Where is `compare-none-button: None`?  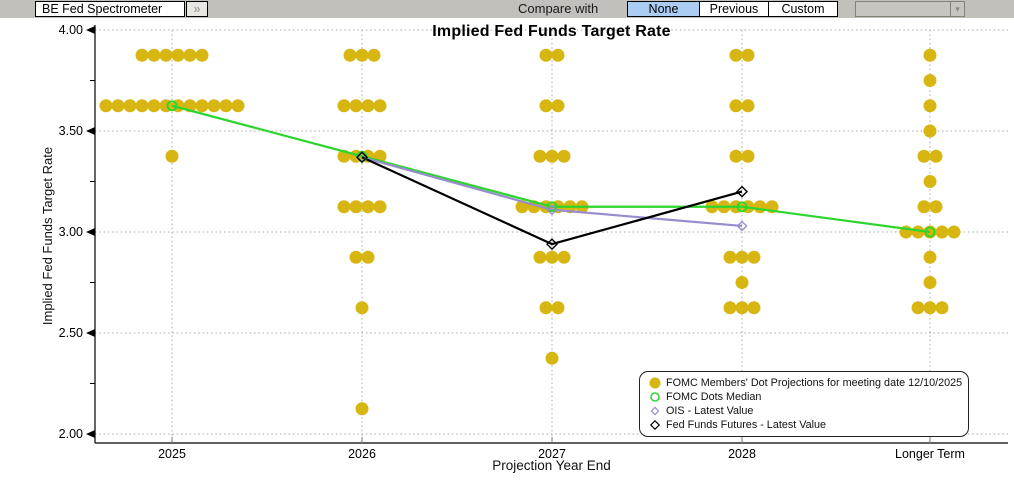
compare-none-button: None is located at coordinates (663, 9).